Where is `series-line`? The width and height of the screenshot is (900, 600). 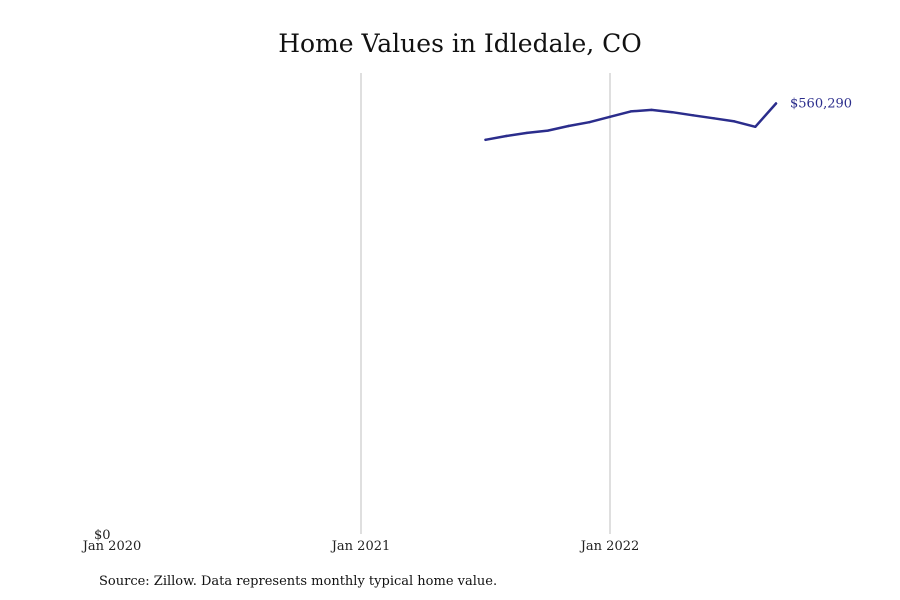
series-line is located at coordinates (631, 122).